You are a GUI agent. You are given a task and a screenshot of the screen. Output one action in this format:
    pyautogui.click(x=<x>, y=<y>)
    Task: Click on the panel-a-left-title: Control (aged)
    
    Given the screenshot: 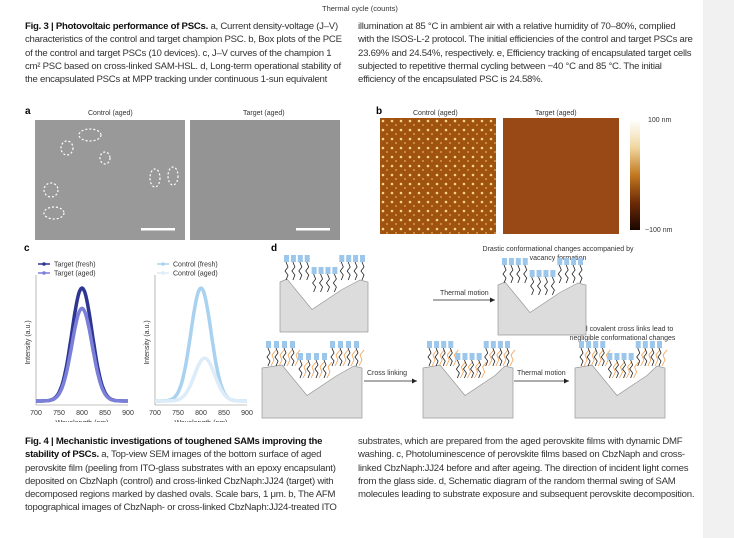 What is the action you would take?
    pyautogui.click(x=110, y=113)
    